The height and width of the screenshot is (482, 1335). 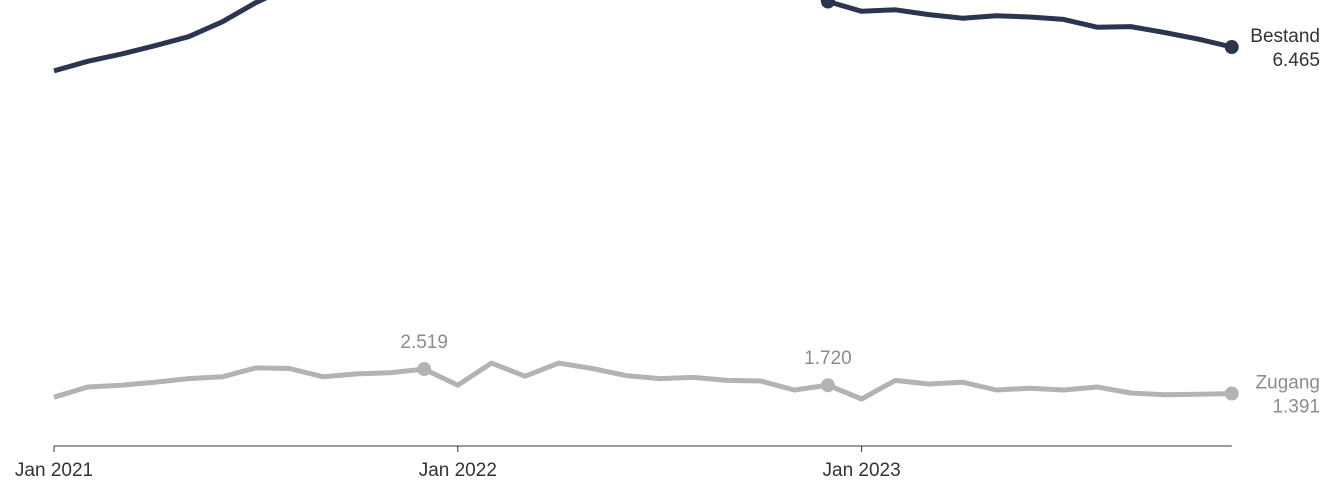 What do you see at coordinates (458, 470) in the screenshot?
I see `x-tick-label: Jan 2022` at bounding box center [458, 470].